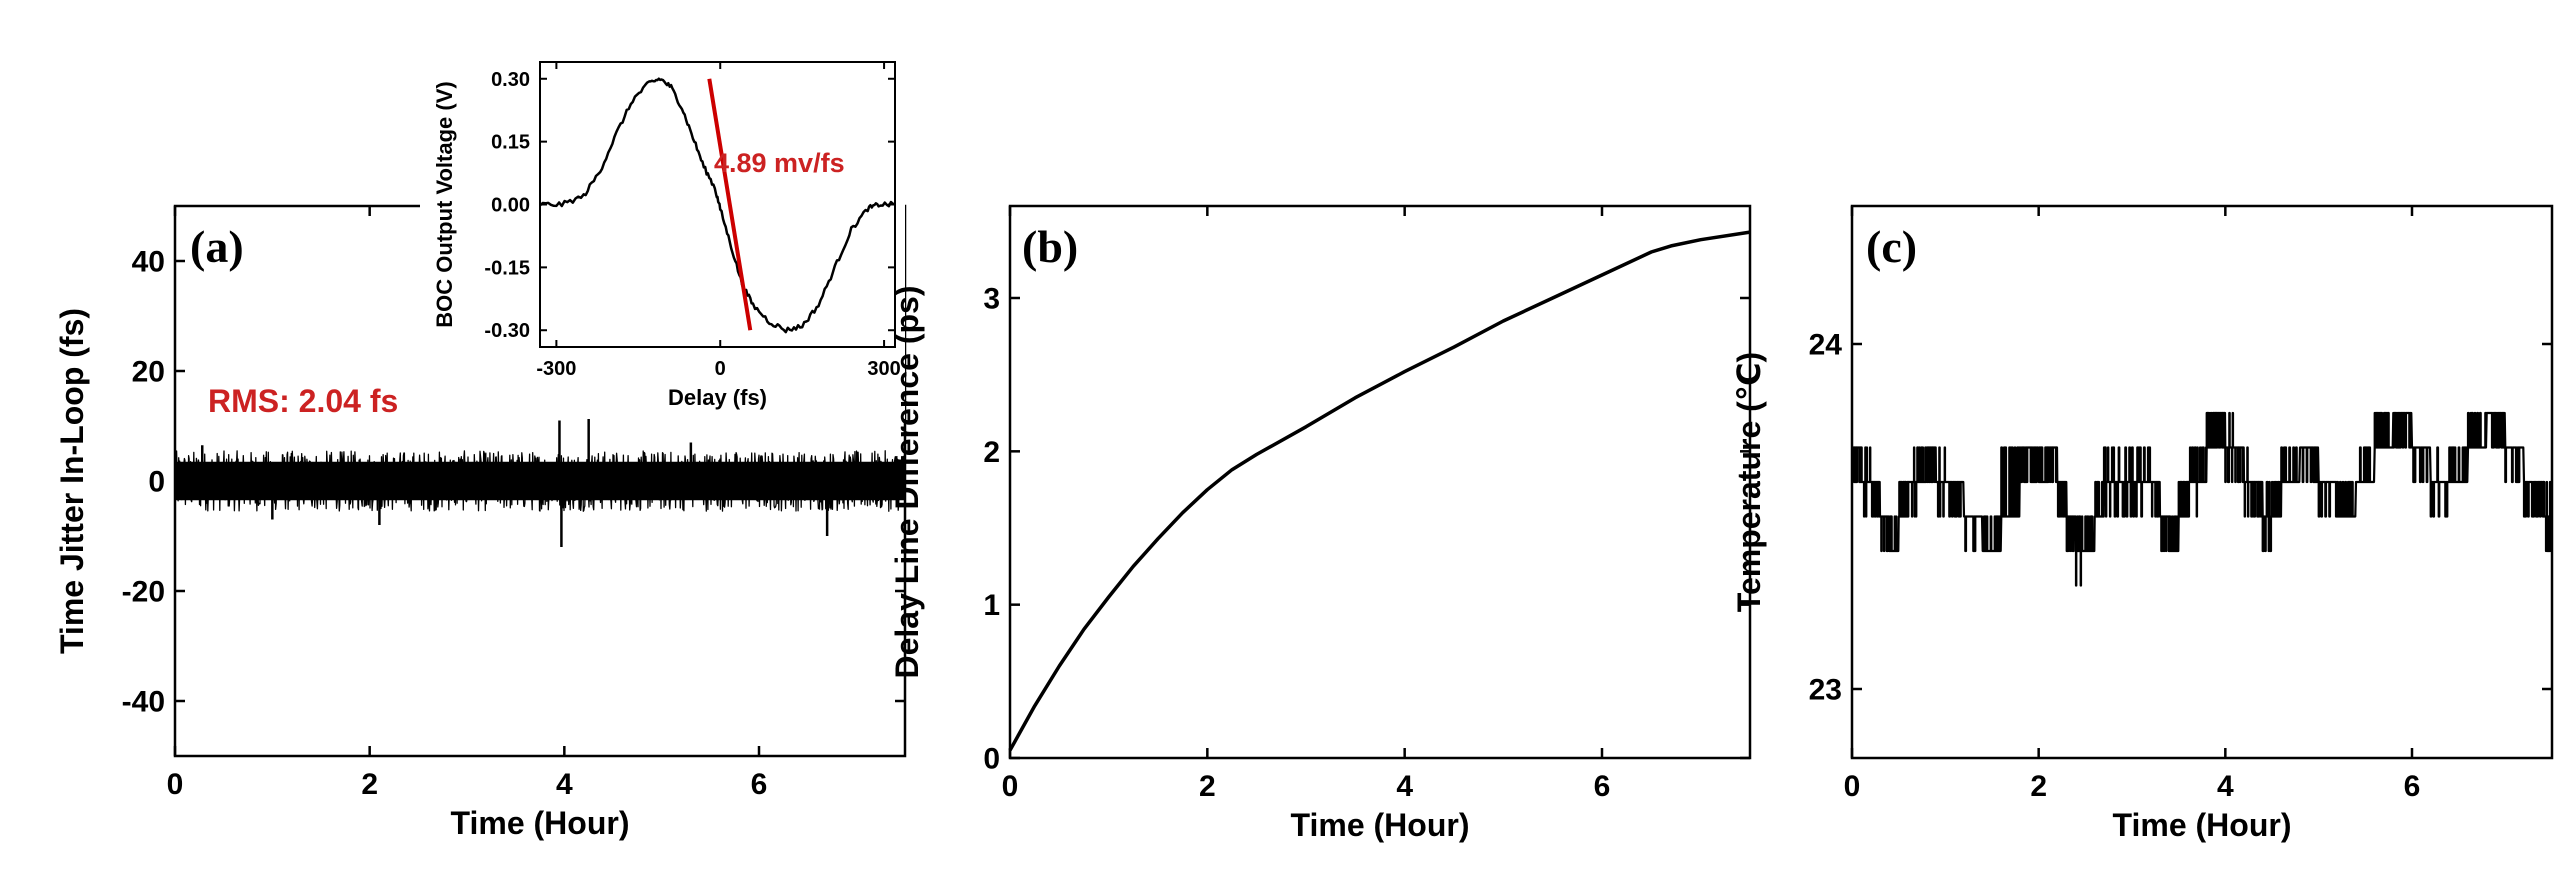  Describe the element at coordinates (1749, 482) in the screenshot. I see `y-axis-label: Temperature (℃)` at that location.